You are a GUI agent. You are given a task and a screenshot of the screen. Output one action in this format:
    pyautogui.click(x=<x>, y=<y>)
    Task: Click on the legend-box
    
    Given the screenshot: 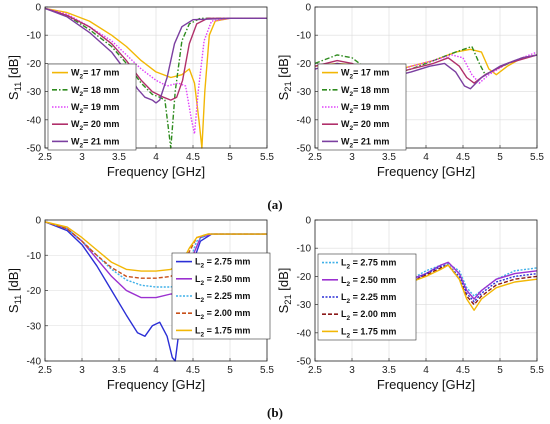 What is the action you would take?
    pyautogui.click(x=92, y=107)
    